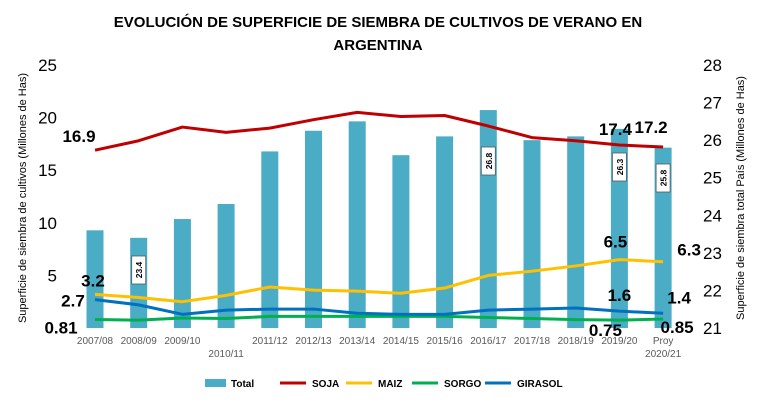  What do you see at coordinates (226, 354) in the screenshot?
I see `x-tick-label: 2010/11` at bounding box center [226, 354].